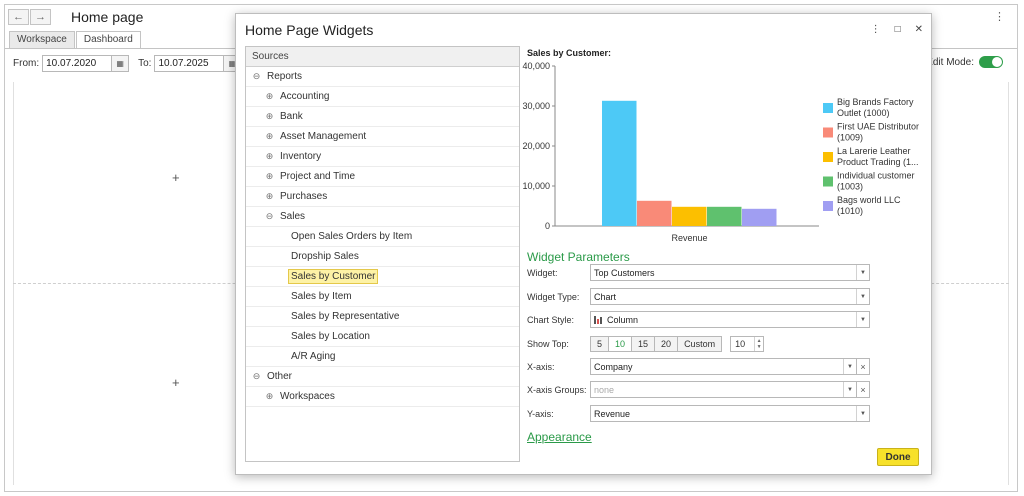 Image resolution: width=1024 pixels, height=496 pixels. I want to click on show-top-row: Show Top: 5 10 15 20 Custom 10 ▲ ▼, so click(646, 343).